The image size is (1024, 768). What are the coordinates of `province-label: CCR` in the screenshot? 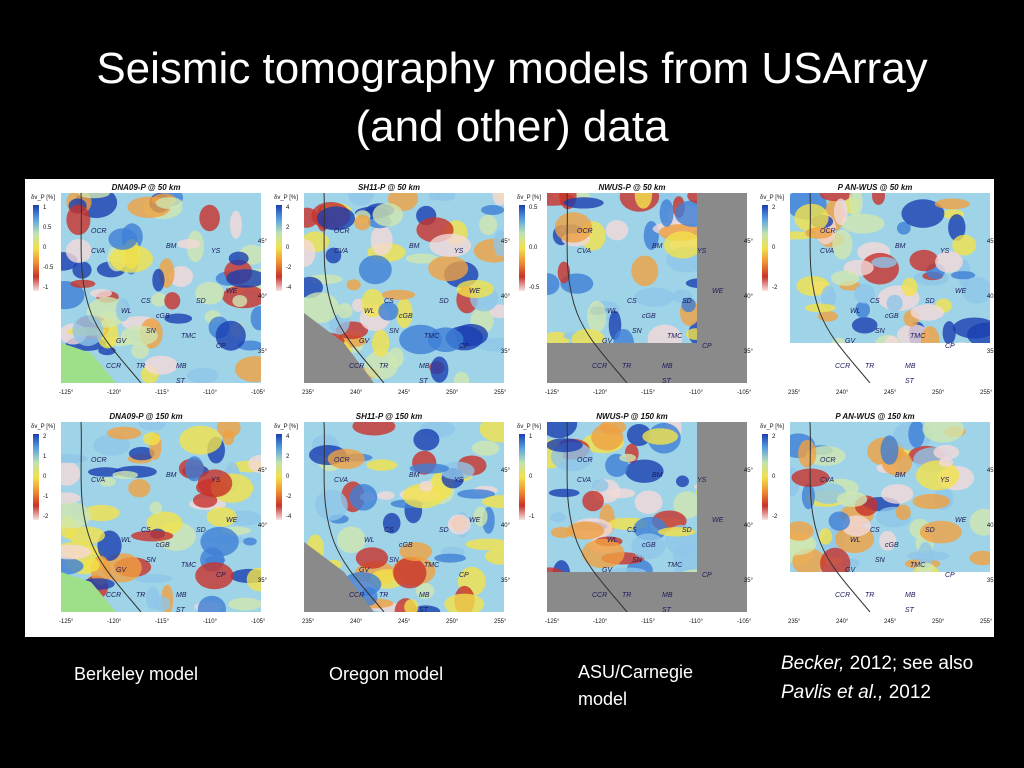 It's located at (113, 595).